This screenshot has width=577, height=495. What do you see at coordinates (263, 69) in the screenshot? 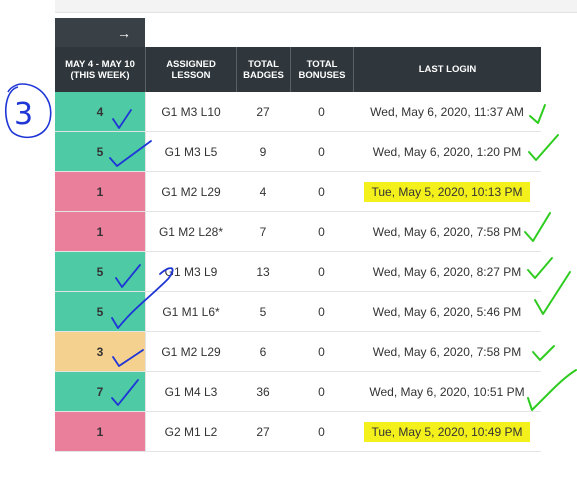
I see `header-badges: TOTAL BADGES` at bounding box center [263, 69].